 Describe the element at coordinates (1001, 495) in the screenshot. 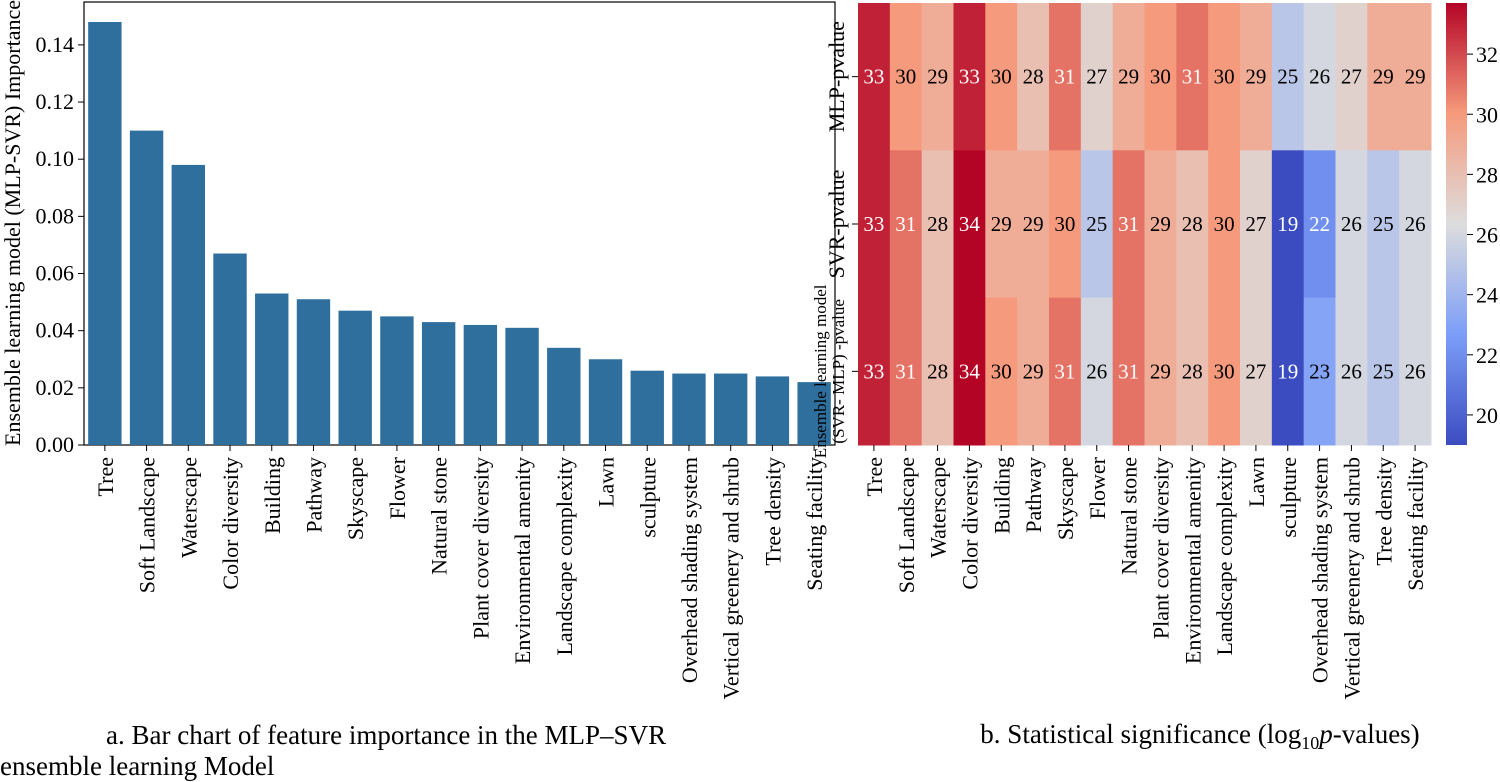

I see `heatmap-col-label: Building` at that location.